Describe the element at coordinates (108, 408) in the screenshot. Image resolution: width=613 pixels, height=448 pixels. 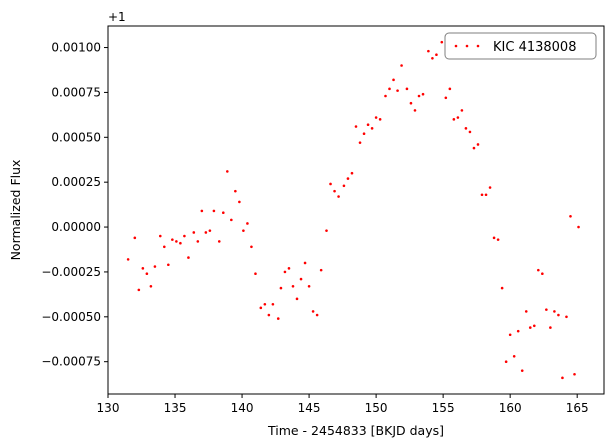
I see `x-tick-label: 130` at that location.